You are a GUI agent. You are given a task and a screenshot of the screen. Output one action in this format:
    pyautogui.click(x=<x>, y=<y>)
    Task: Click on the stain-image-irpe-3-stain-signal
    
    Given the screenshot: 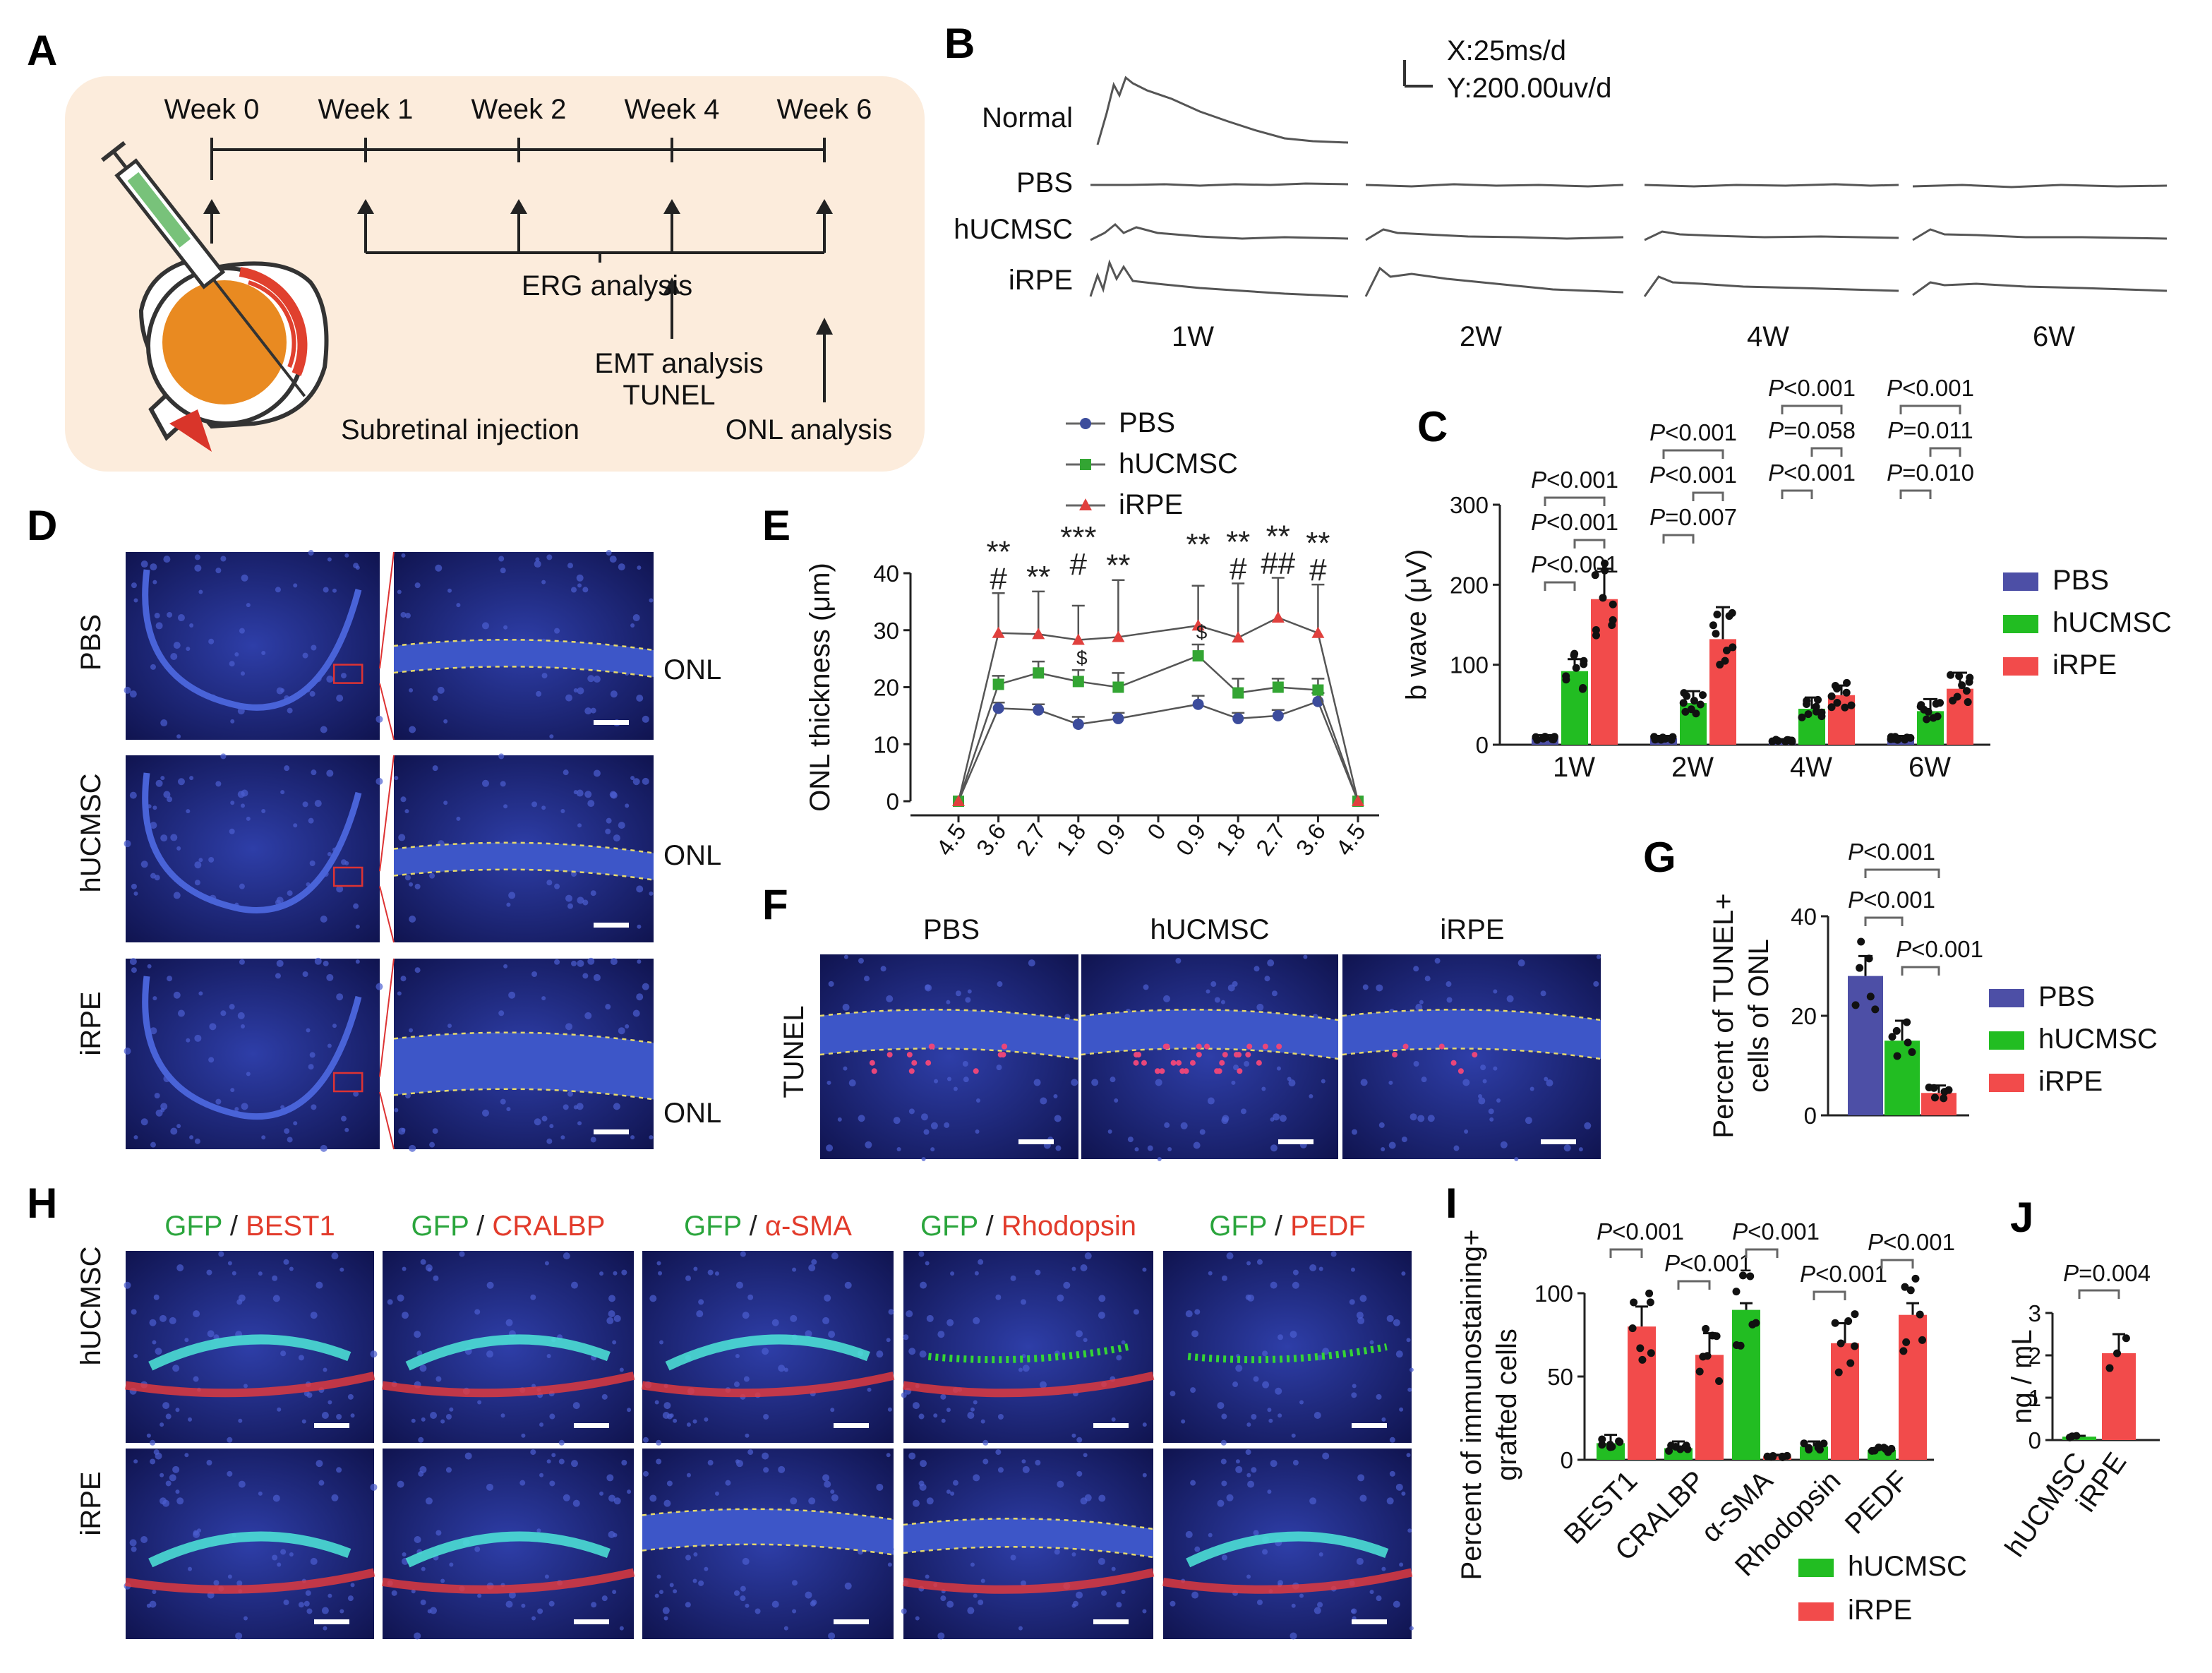 What is the action you would take?
    pyautogui.click(x=1029, y=1581)
    